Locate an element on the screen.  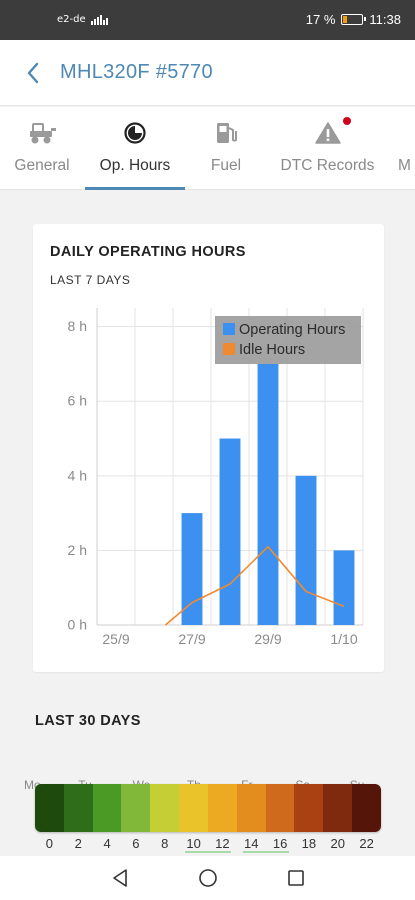
legend-value-label: 4 is located at coordinates (107, 843).